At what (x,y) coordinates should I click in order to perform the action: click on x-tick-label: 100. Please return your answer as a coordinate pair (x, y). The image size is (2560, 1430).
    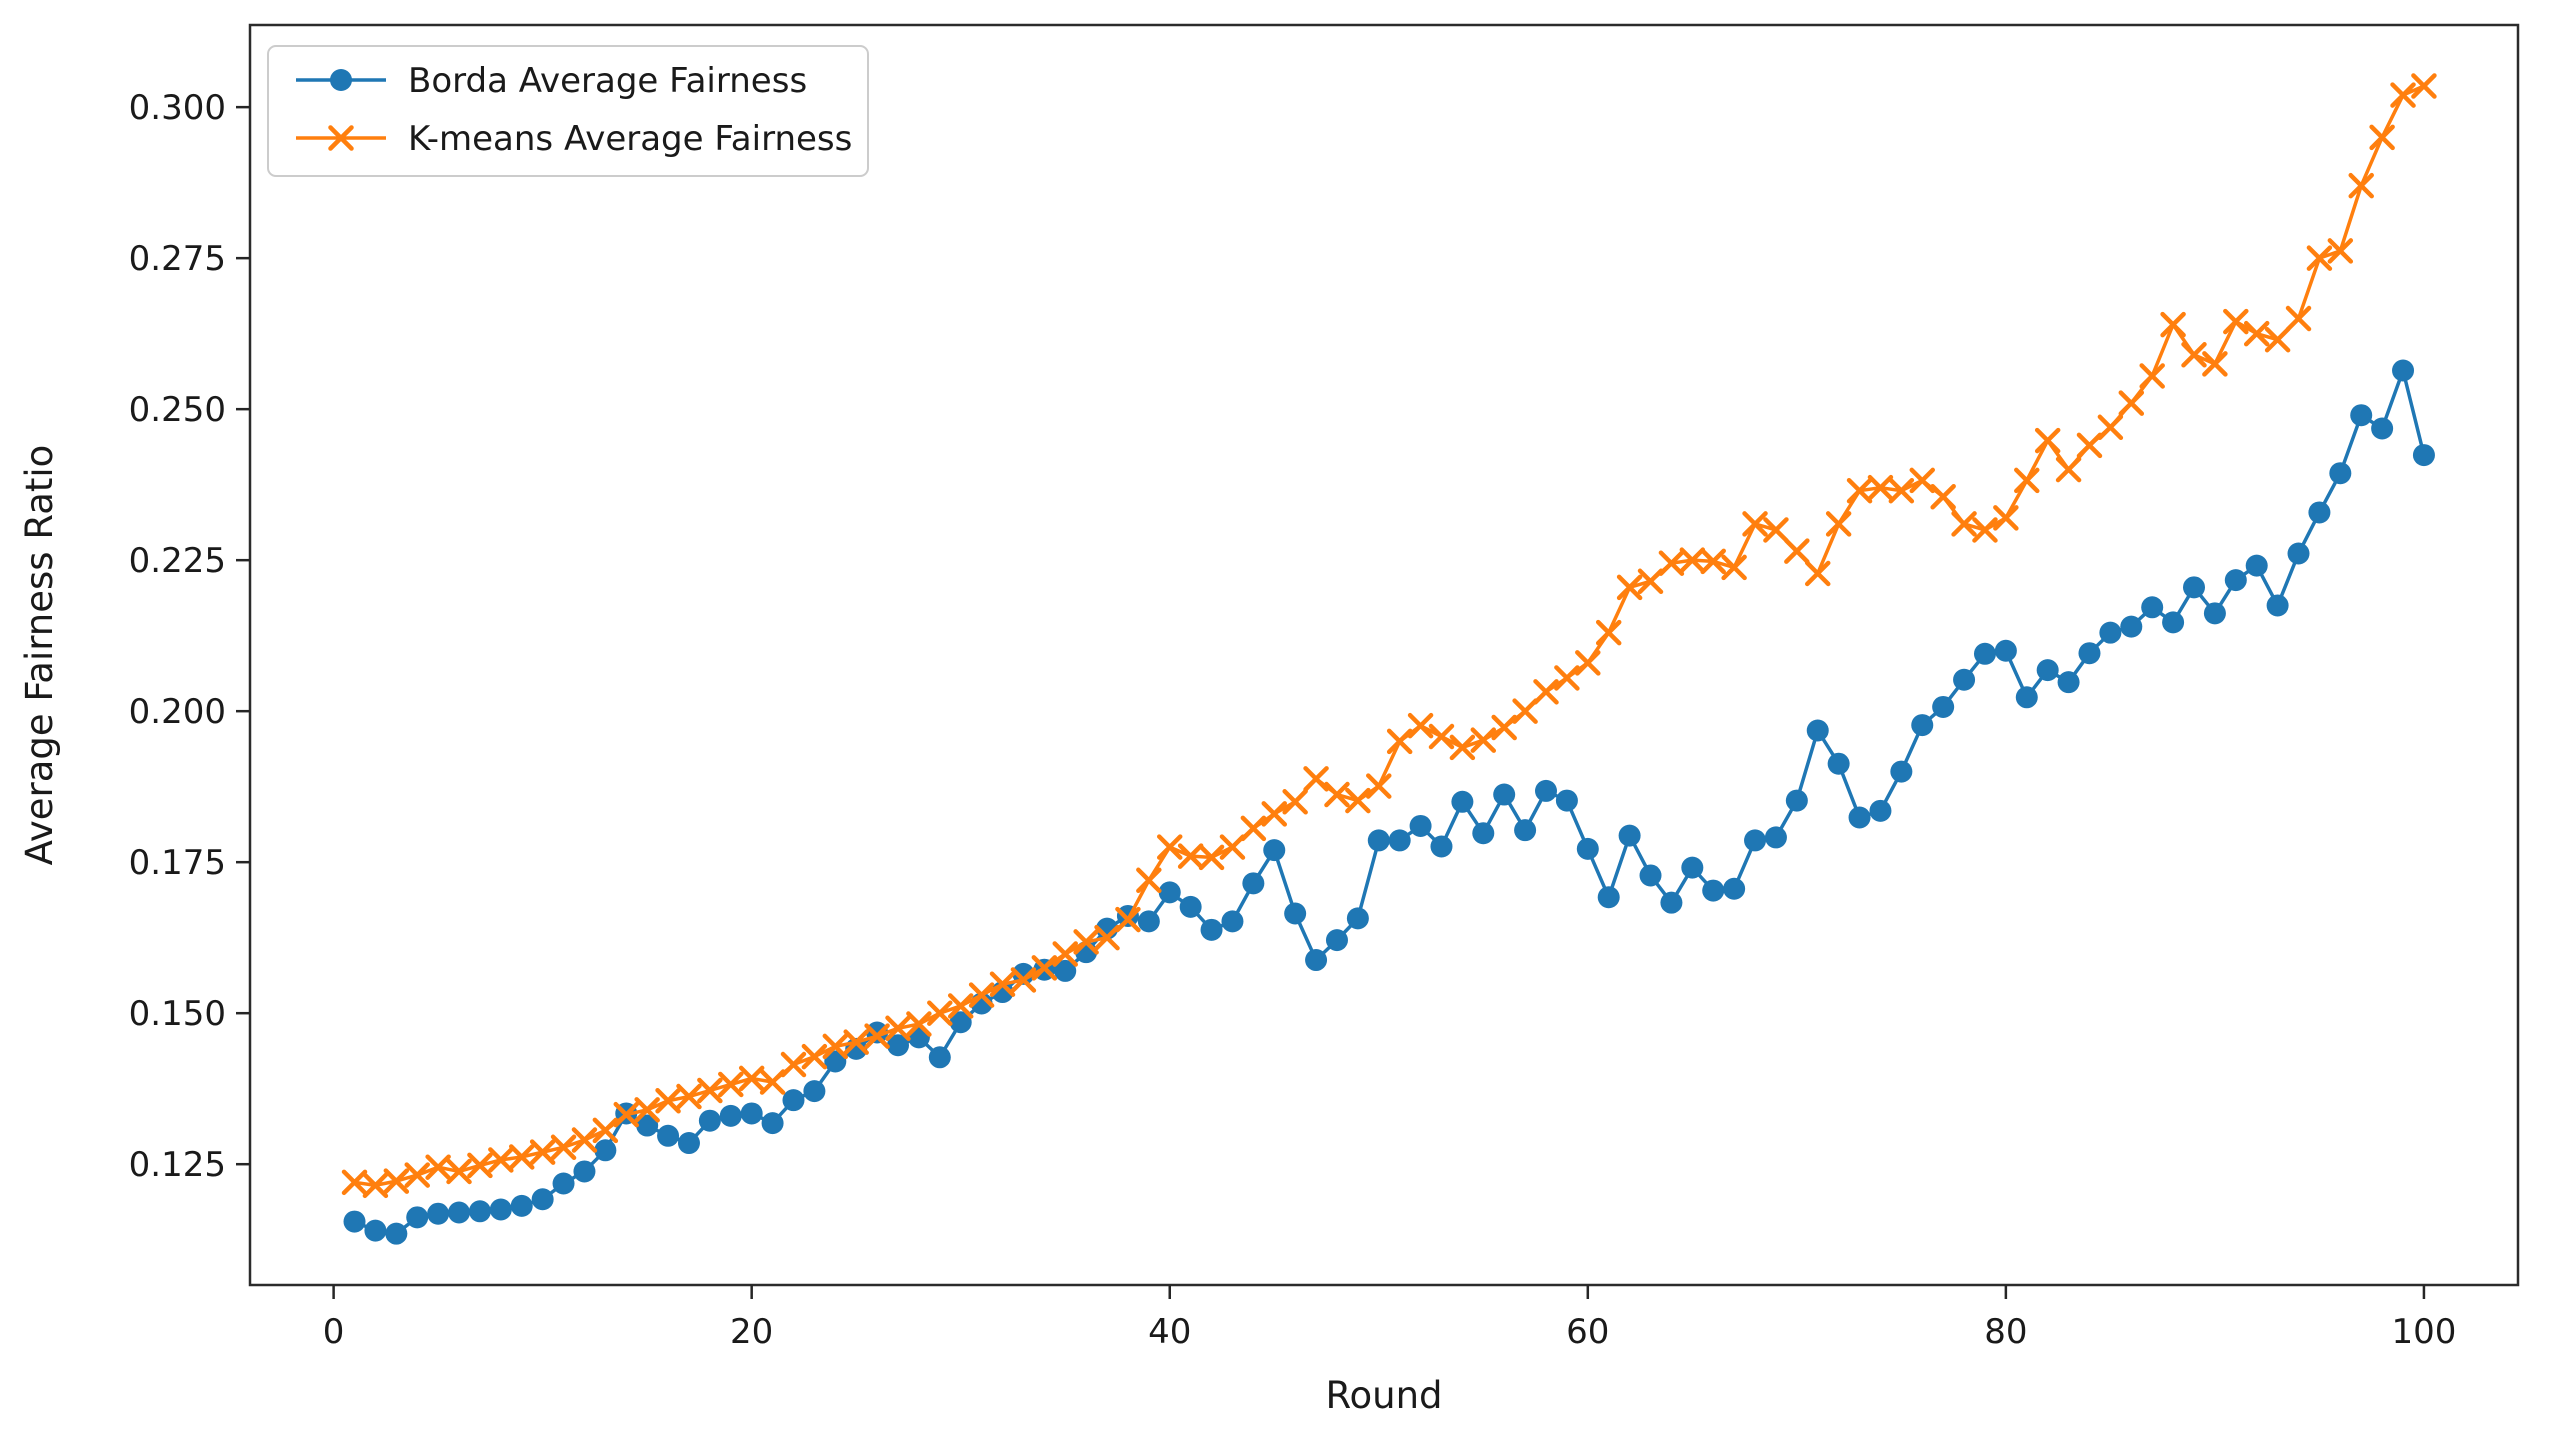
    Looking at the image, I should click on (2423, 1332).